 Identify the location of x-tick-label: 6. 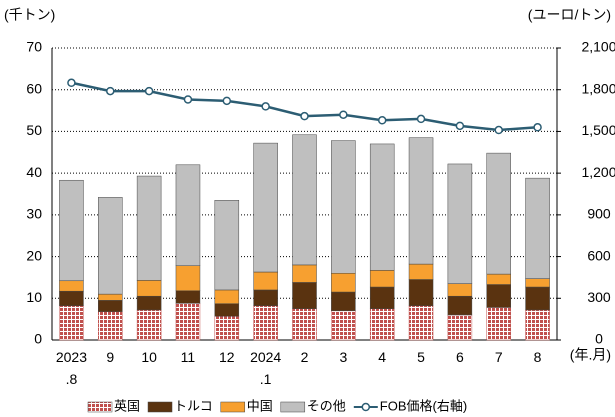
(459, 357).